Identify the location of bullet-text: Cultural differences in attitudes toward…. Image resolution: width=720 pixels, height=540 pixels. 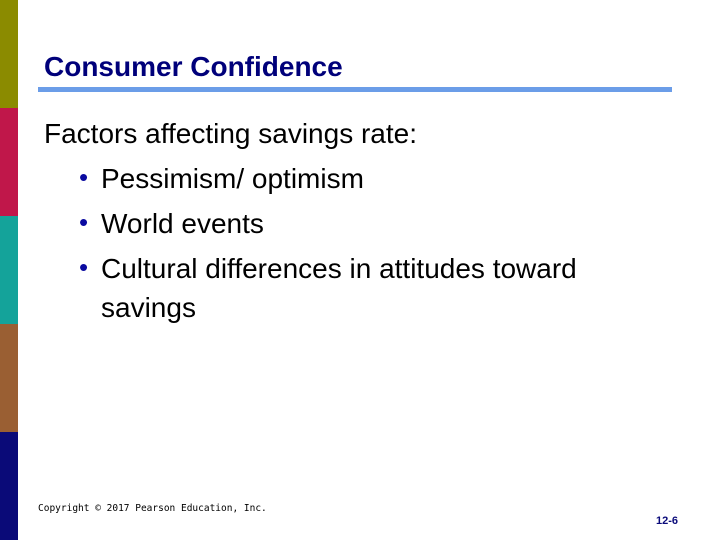
(339, 288).